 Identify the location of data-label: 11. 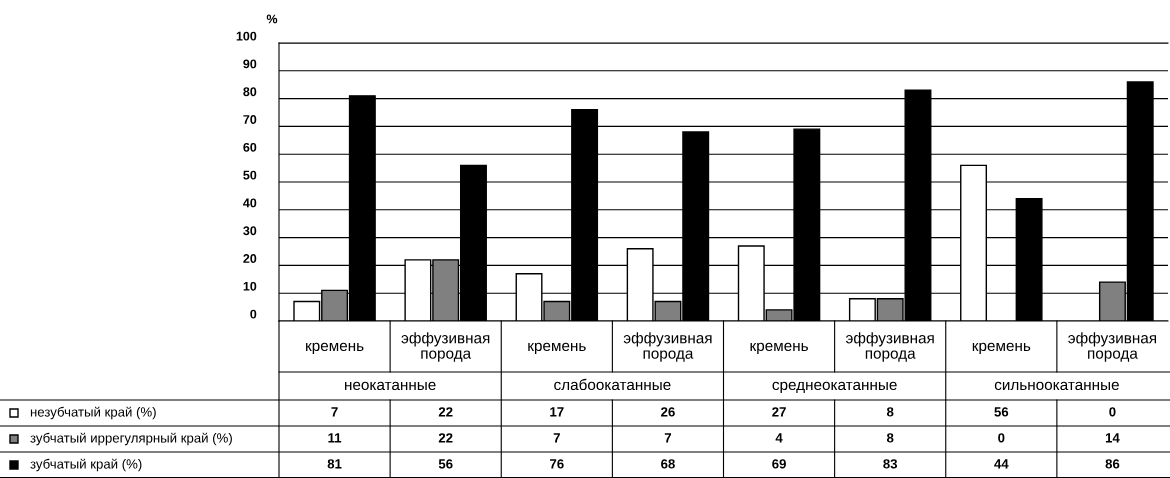
(335, 438).